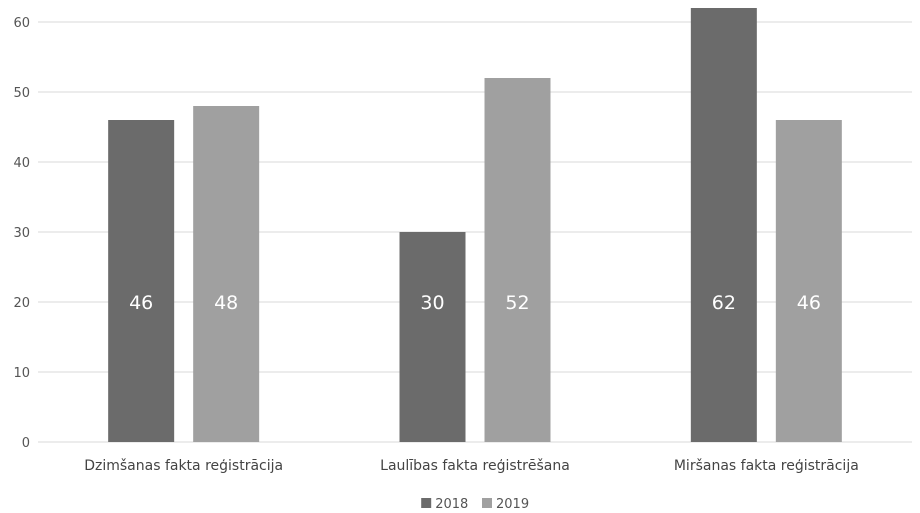  I want to click on legend-label: 2019, so click(512, 504).